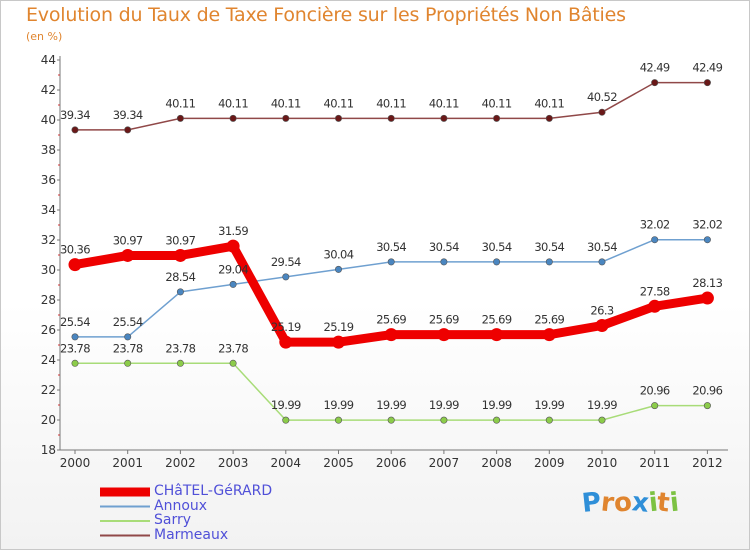  Describe the element at coordinates (48, 150) in the screenshot. I see `y-tick-label: 38` at that location.